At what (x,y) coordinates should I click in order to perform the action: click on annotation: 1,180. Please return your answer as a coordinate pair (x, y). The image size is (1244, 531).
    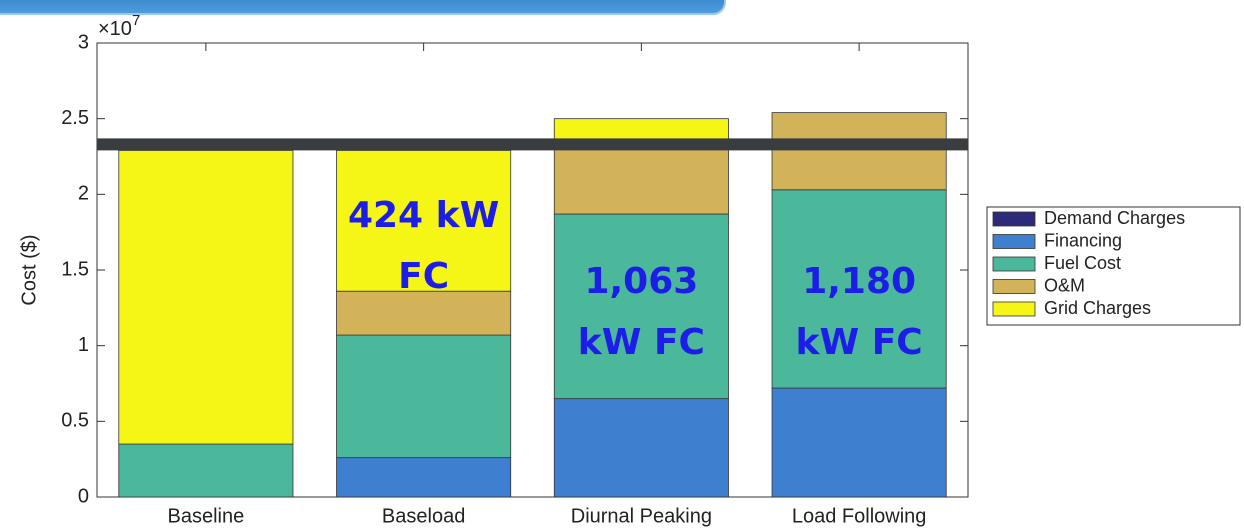
    Looking at the image, I should click on (859, 281).